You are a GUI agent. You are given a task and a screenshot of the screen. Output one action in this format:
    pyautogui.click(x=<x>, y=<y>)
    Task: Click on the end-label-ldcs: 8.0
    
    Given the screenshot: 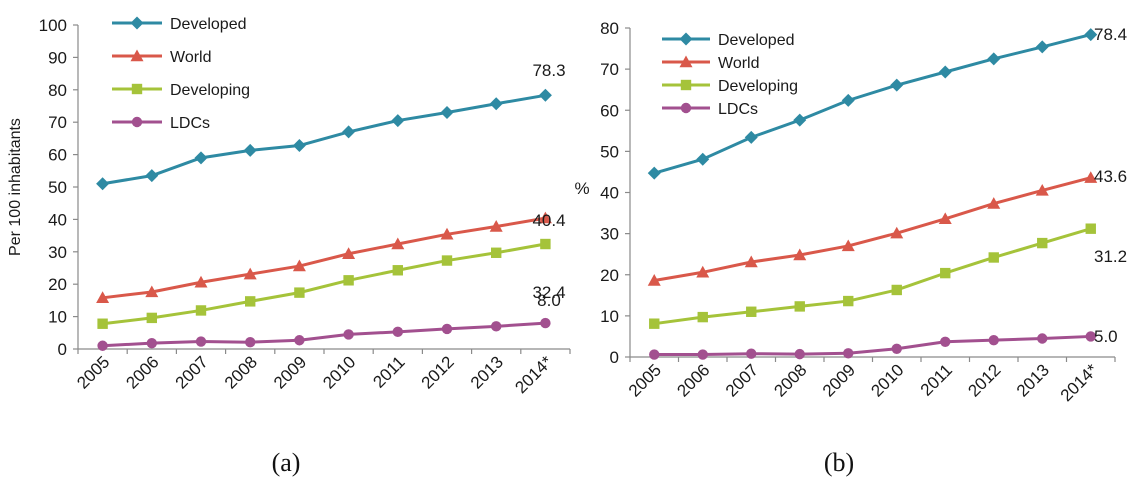 What is the action you would take?
    pyautogui.click(x=549, y=300)
    